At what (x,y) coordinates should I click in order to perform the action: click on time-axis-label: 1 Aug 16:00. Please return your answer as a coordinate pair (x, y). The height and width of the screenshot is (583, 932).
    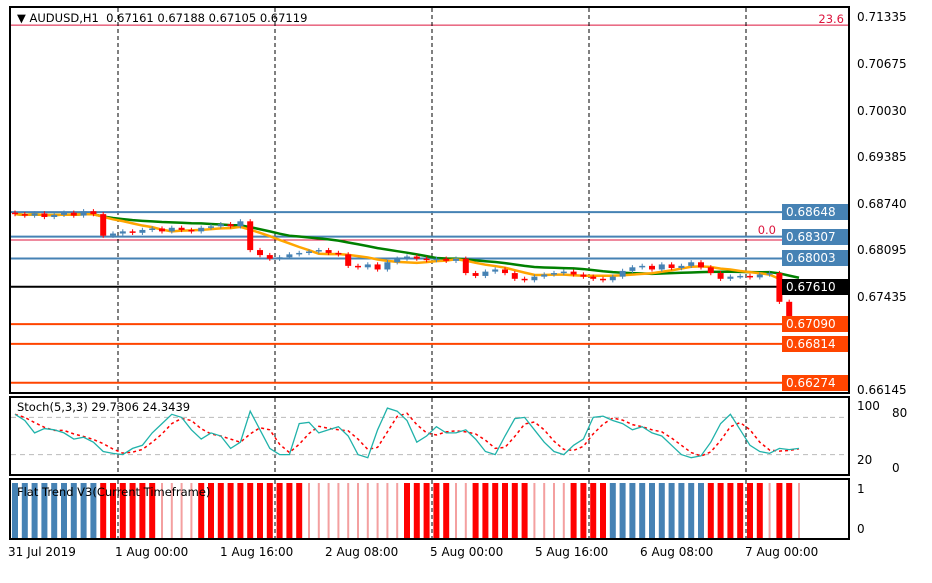
    Looking at the image, I should click on (257, 552).